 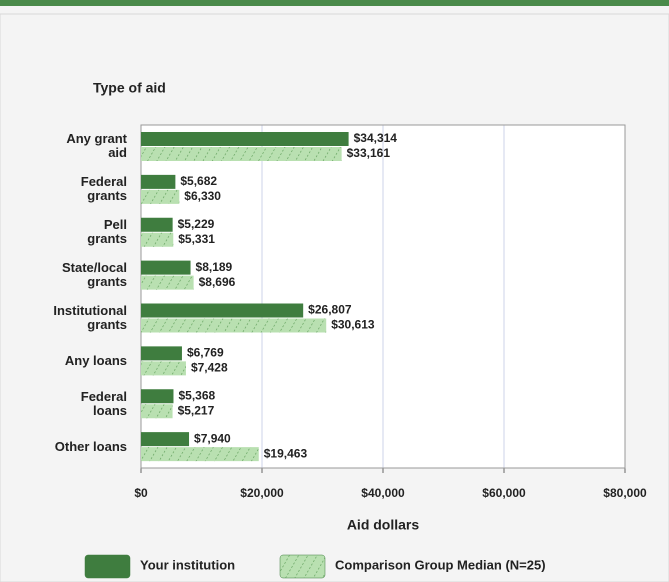 What do you see at coordinates (376, 138) in the screenshot?
I see `data-label: $34,314` at bounding box center [376, 138].